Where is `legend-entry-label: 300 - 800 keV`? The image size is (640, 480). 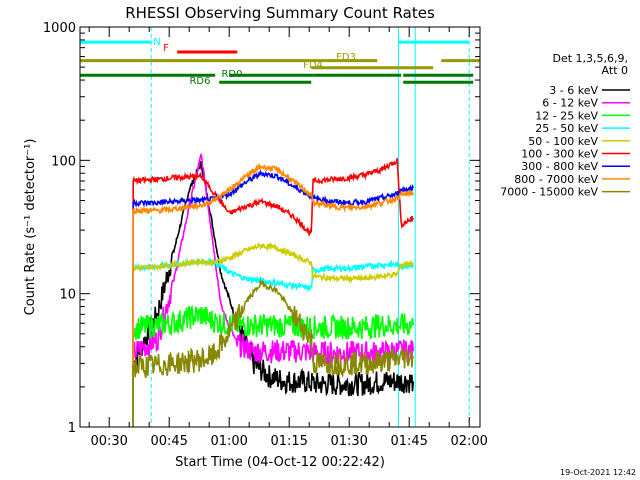 legend-entry-label: 300 - 800 keV is located at coordinates (559, 166).